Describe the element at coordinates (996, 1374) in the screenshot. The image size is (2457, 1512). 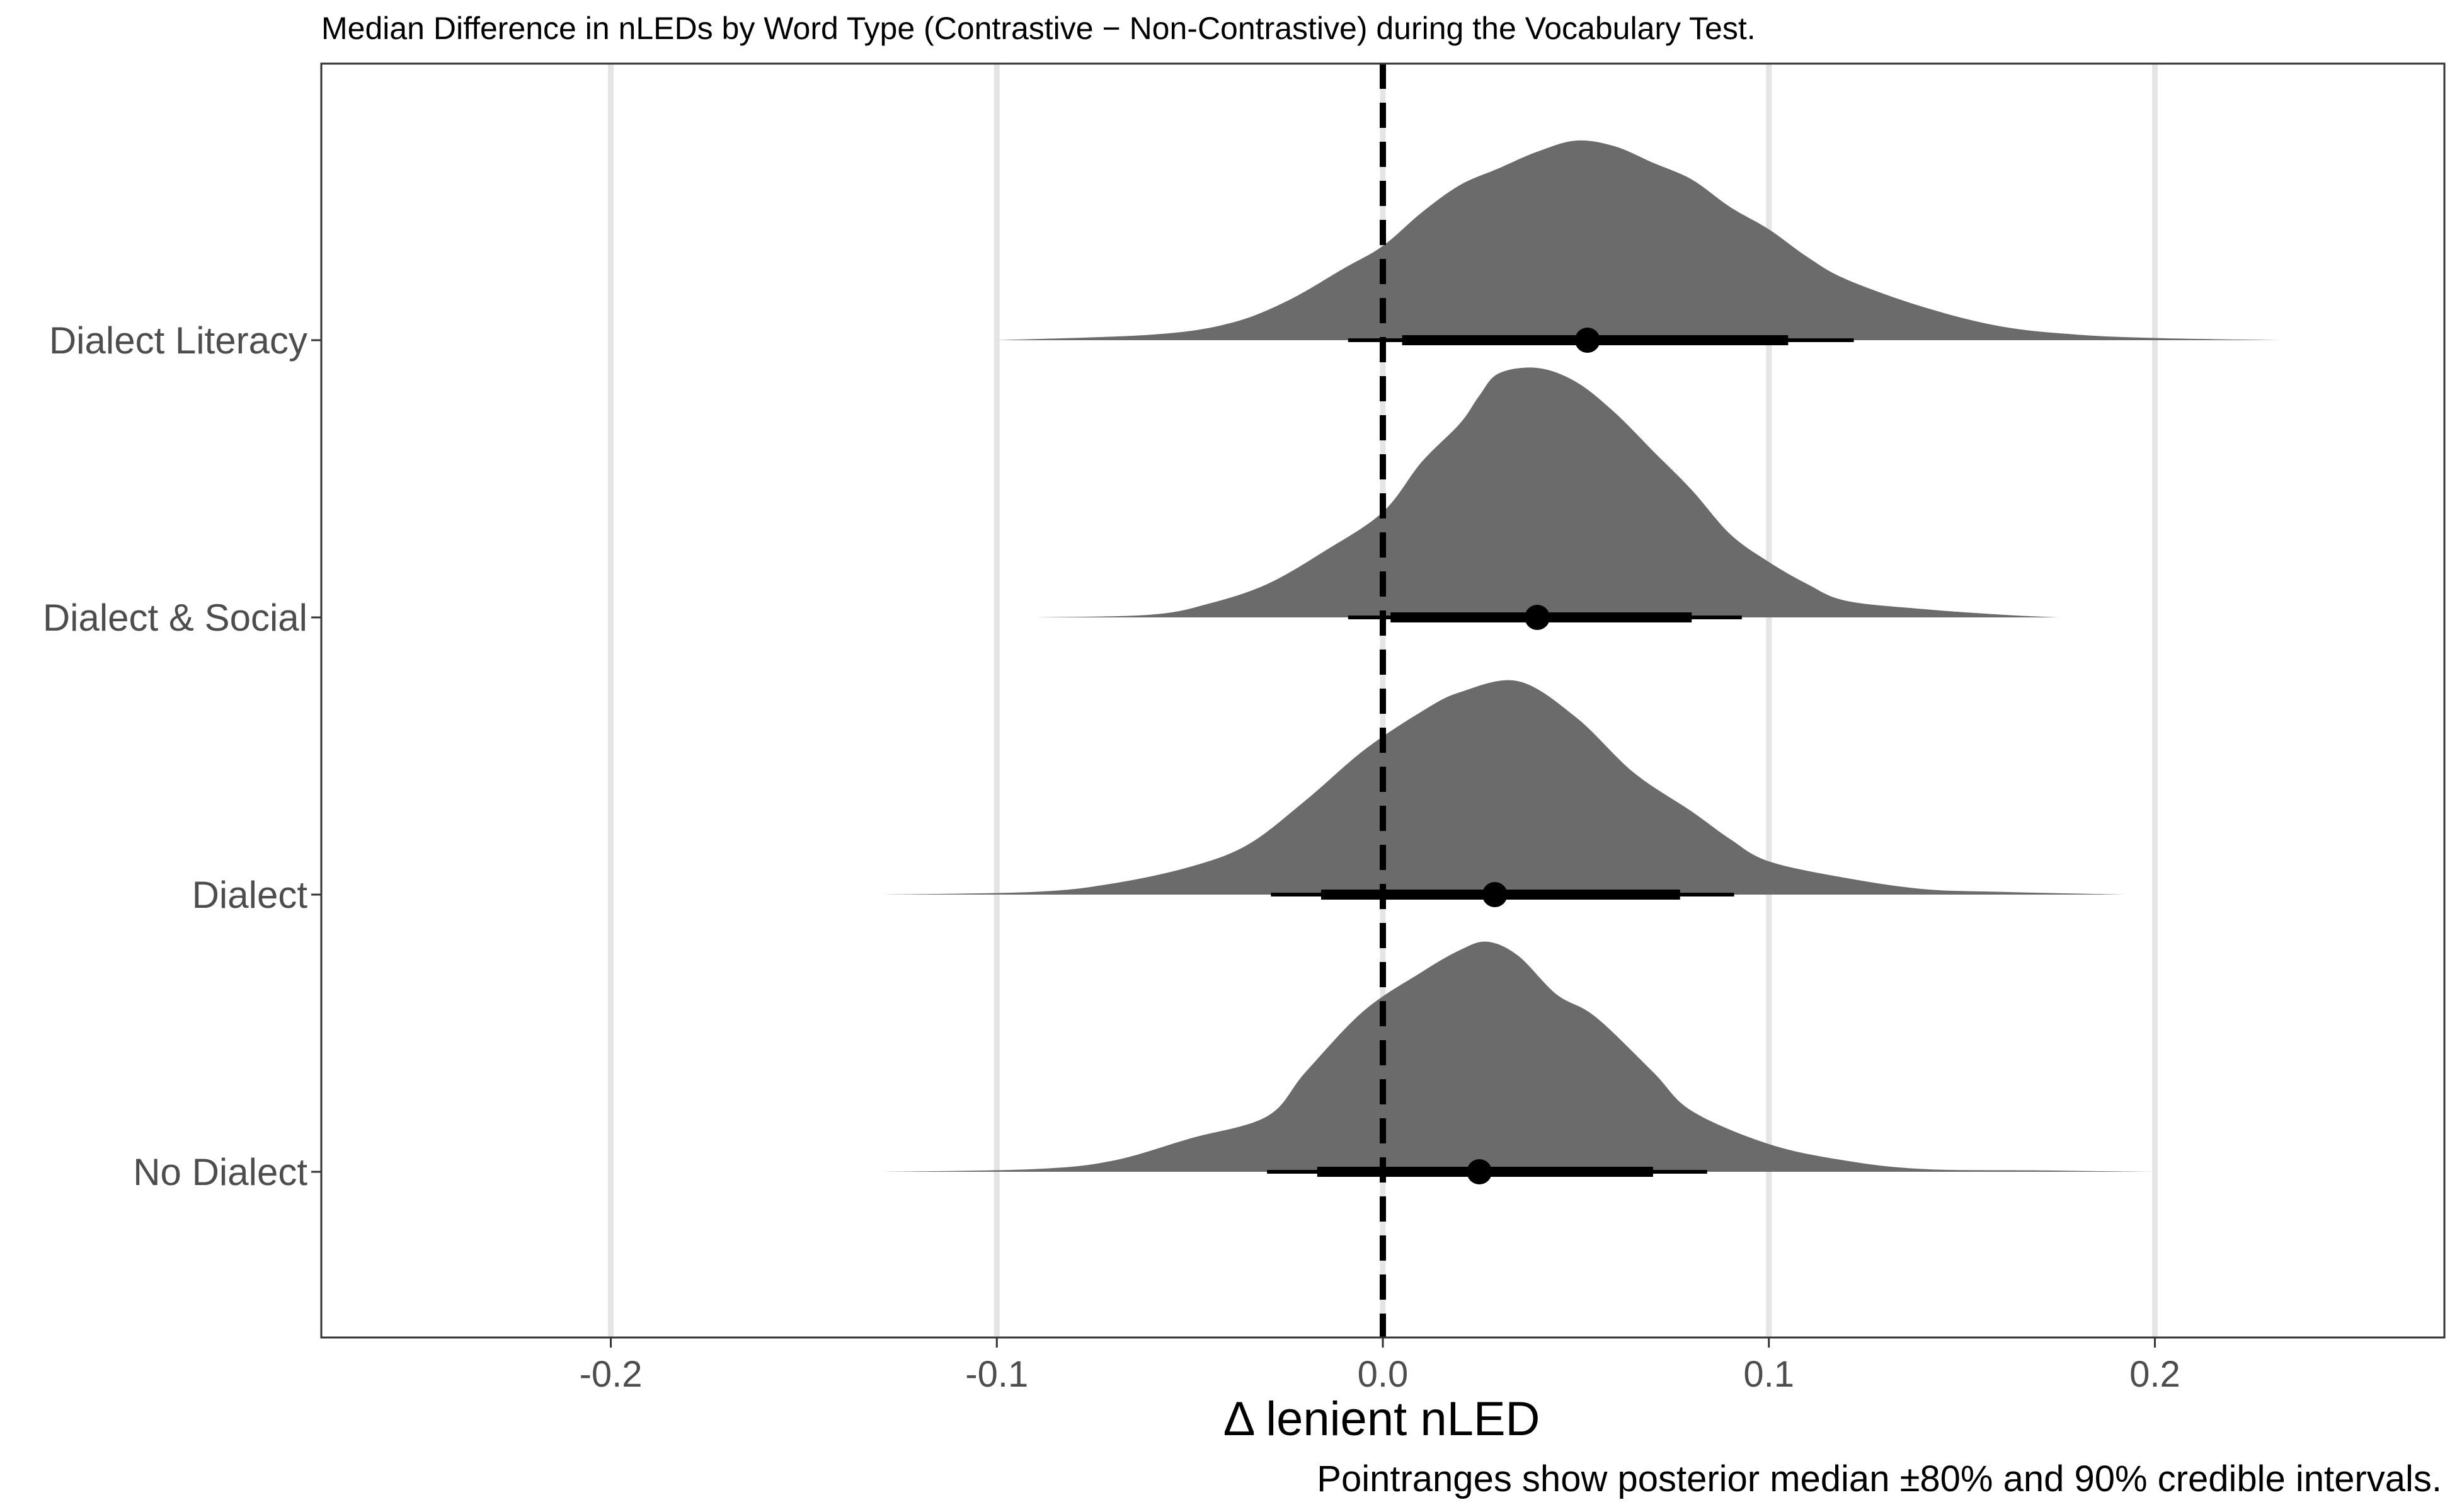
I see `x-tick-label: -0.1` at that location.